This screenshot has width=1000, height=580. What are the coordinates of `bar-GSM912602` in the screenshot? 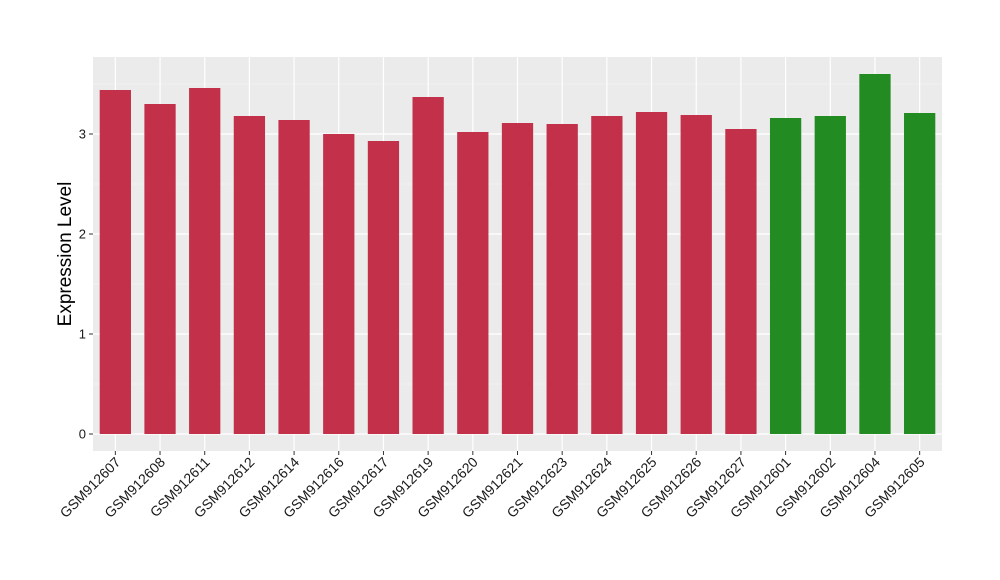 It's located at (830, 275).